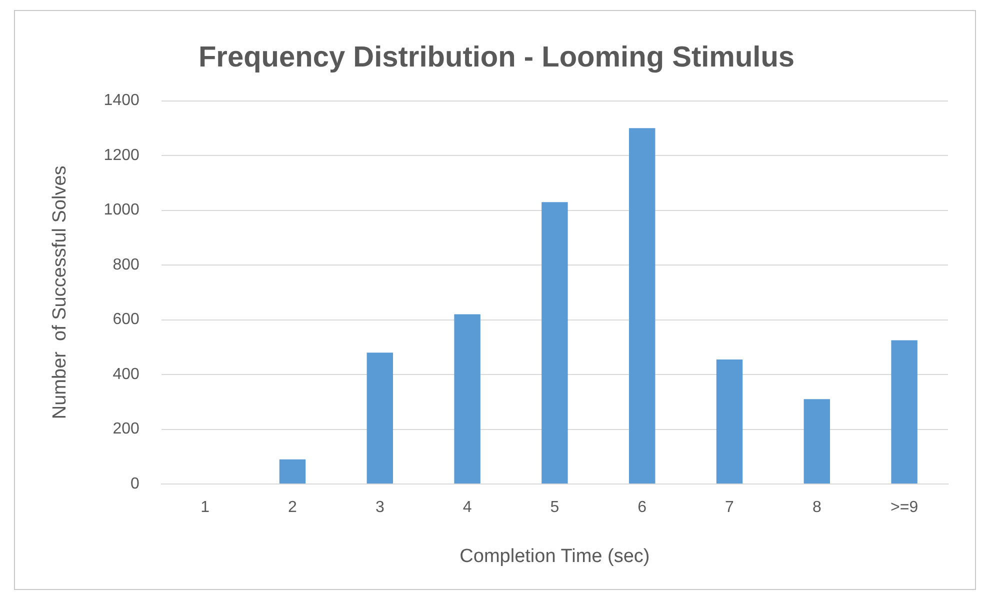  What do you see at coordinates (293, 507) in the screenshot?
I see `x-tick-label: 2` at bounding box center [293, 507].